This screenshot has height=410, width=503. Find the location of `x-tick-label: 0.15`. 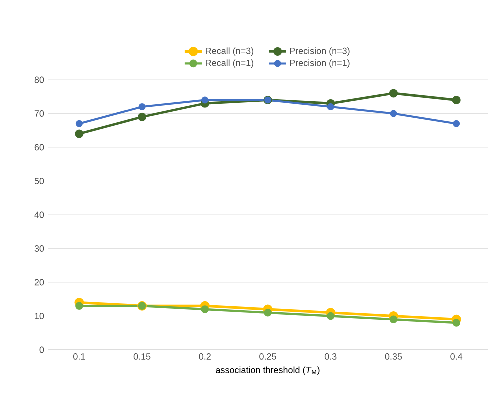

x-tick-label: 0.15 is located at coordinates (142, 357).